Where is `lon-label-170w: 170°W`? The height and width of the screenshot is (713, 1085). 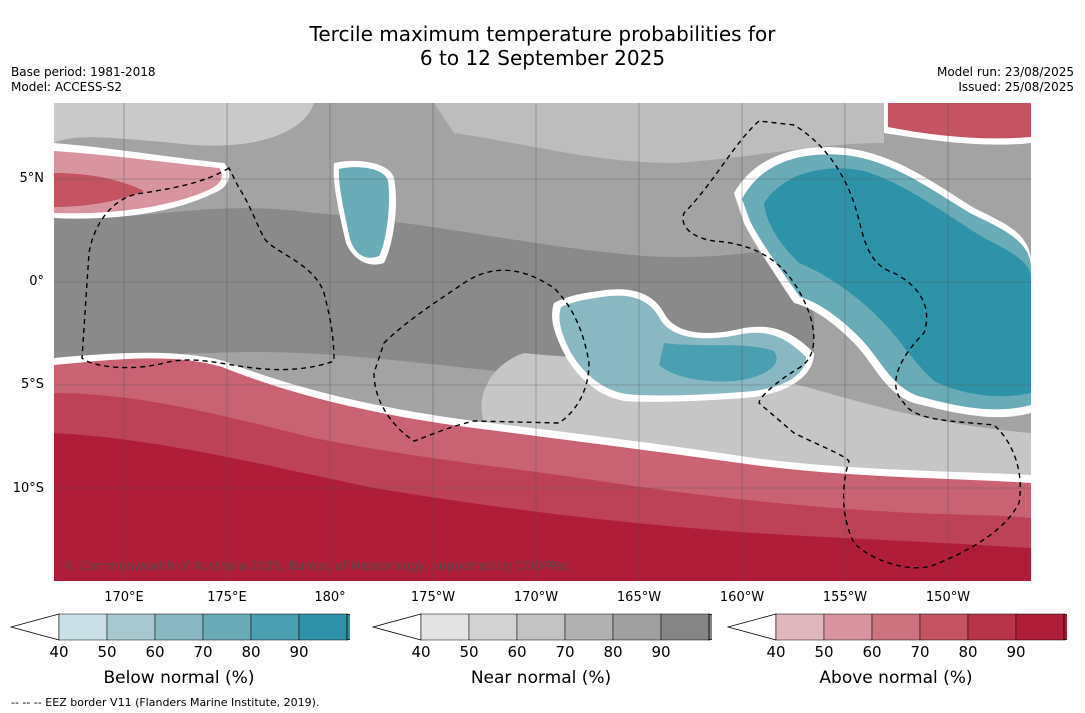 lon-label-170w: 170°W is located at coordinates (536, 597).